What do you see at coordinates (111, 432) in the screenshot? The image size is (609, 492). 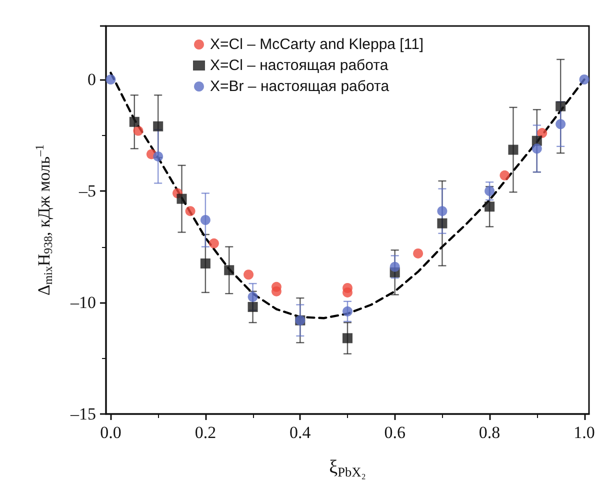 I see `x-tick-label: 0.0` at bounding box center [111, 432].